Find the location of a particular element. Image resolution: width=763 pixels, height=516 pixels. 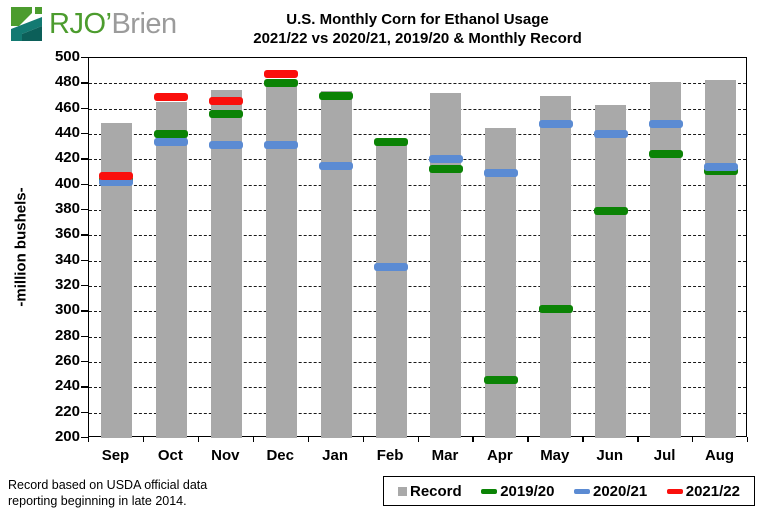

marker-2019-20-jun is located at coordinates (610, 211).